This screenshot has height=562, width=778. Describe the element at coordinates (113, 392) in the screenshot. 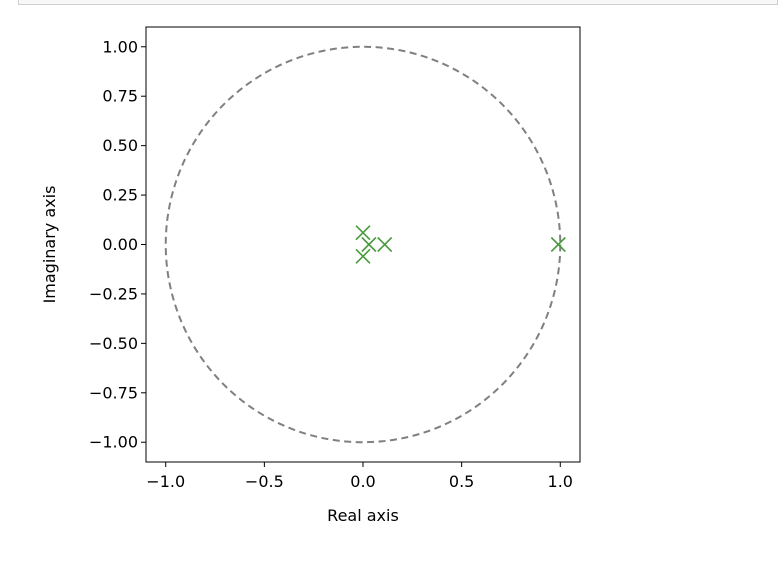

I see `y-tick-label: −0.75` at that location.